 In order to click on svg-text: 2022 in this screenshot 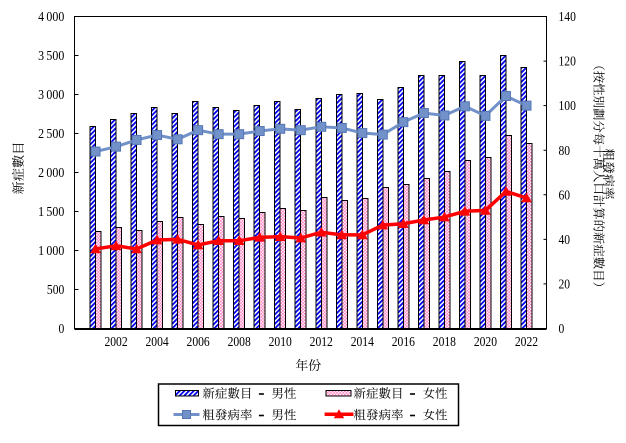, I will do `click(526, 342)`.